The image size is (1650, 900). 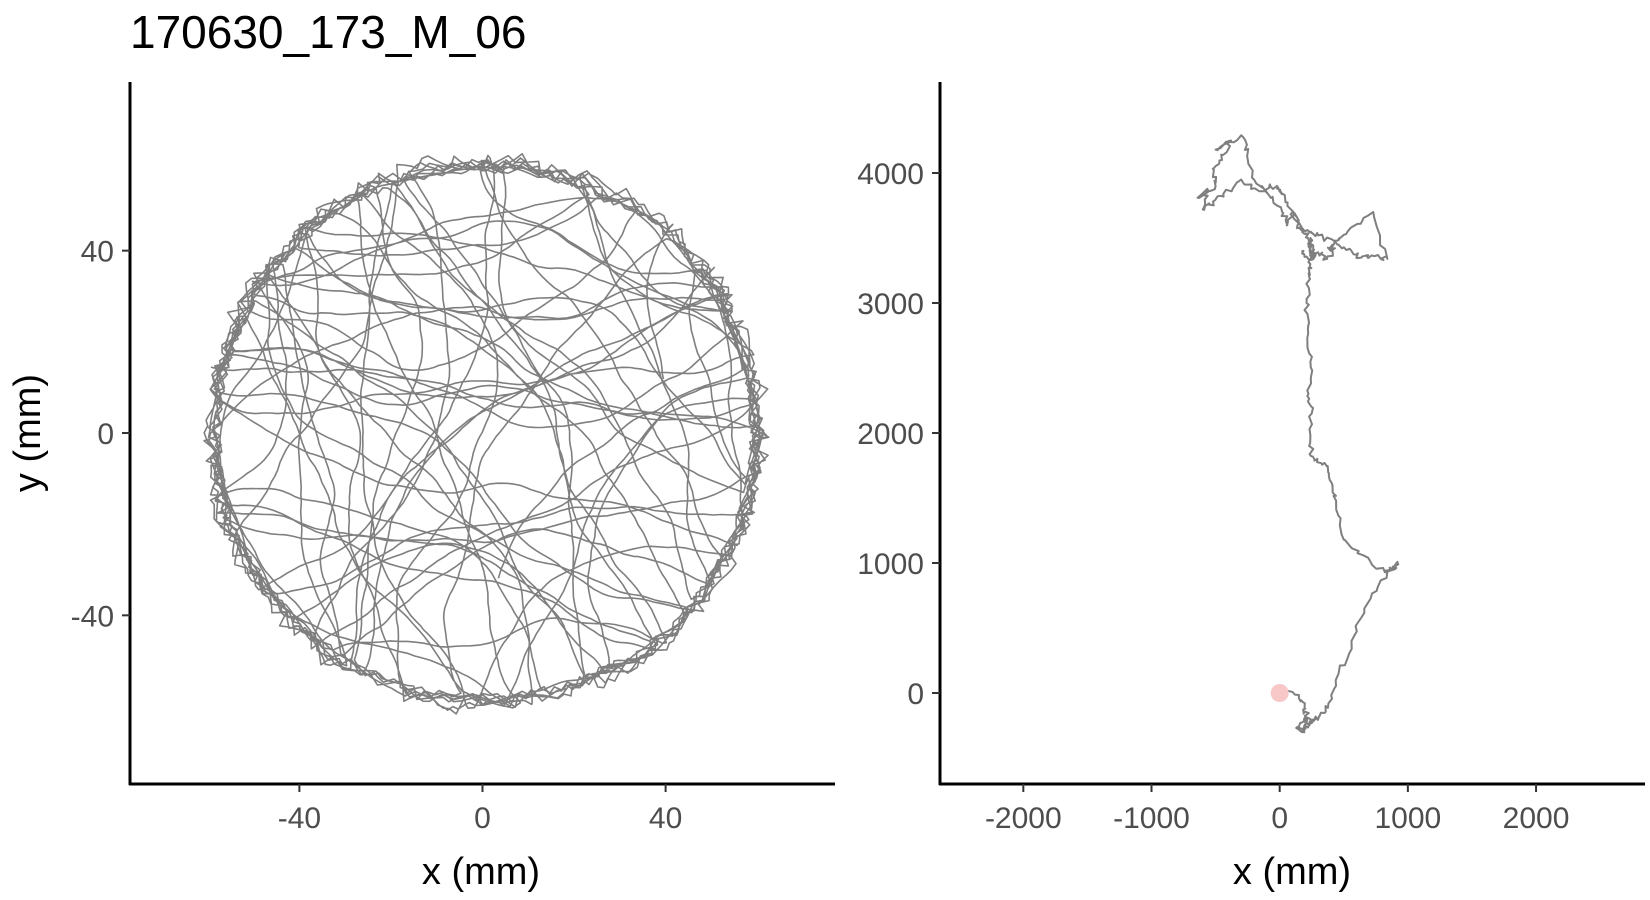 What do you see at coordinates (915, 694) in the screenshot?
I see `right-y-tick-label: 0` at bounding box center [915, 694].